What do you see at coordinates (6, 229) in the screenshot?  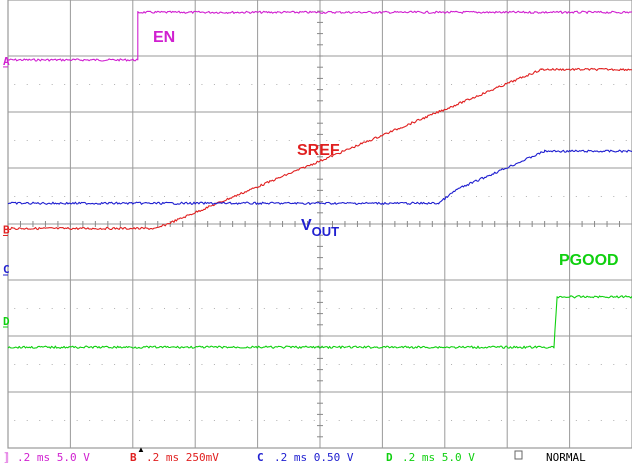 I see `channel-marker-b: B` at bounding box center [6, 229].